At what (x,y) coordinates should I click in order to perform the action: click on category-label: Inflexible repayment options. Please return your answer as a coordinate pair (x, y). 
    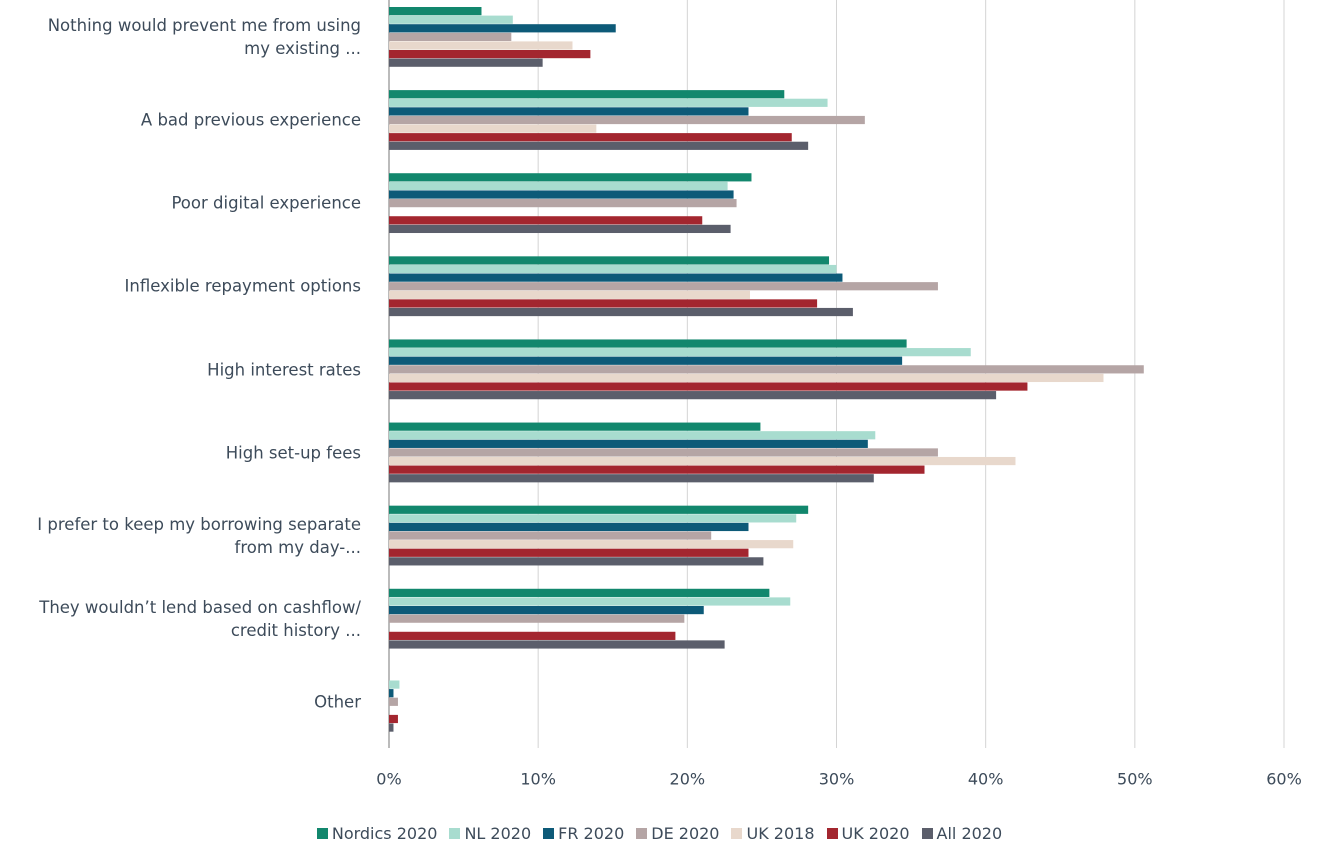
    Looking at the image, I should click on (242, 286).